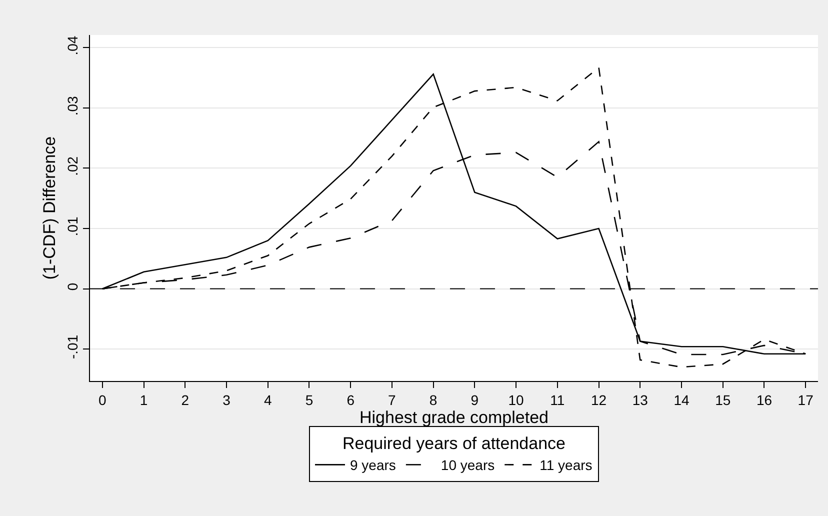  Describe the element at coordinates (392, 400) in the screenshot. I see `x-tick-label: 7` at that location.